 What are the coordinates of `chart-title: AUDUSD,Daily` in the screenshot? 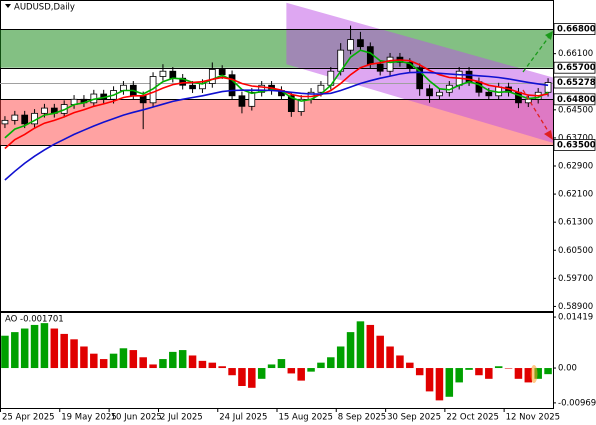 It's located at (44, 8).